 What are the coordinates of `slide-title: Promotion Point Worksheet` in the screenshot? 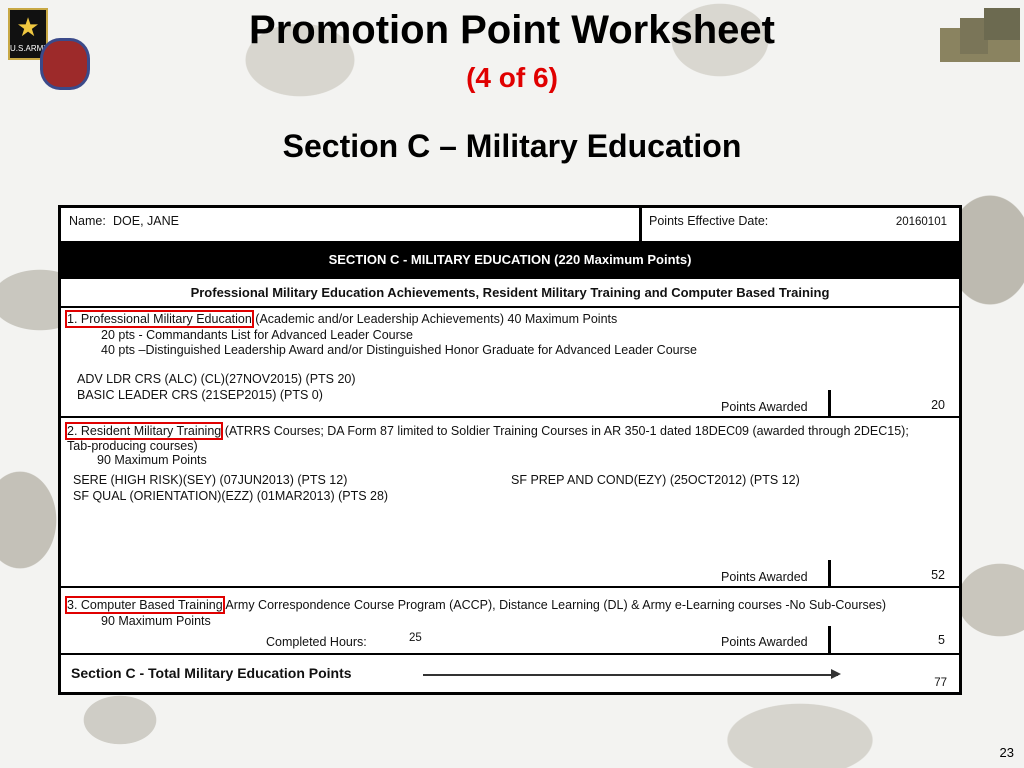 It's located at (512, 30).